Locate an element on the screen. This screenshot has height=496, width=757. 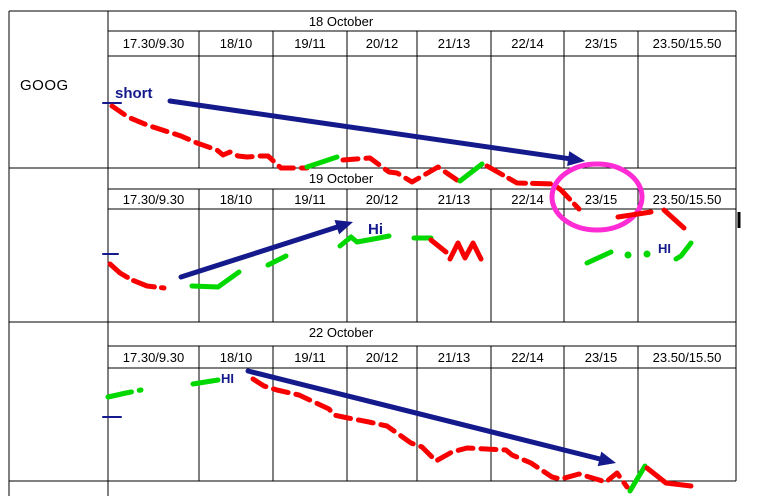
hi-label-19oct-right: HI is located at coordinates (664, 248).